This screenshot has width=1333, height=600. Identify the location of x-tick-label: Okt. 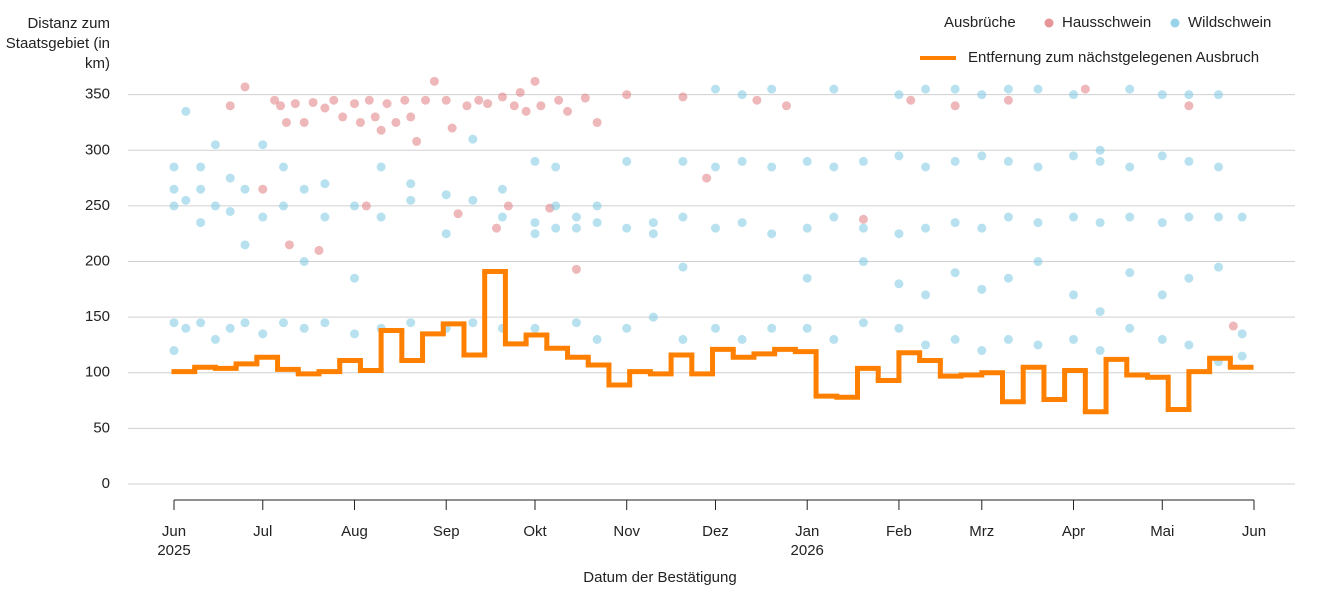
(535, 531).